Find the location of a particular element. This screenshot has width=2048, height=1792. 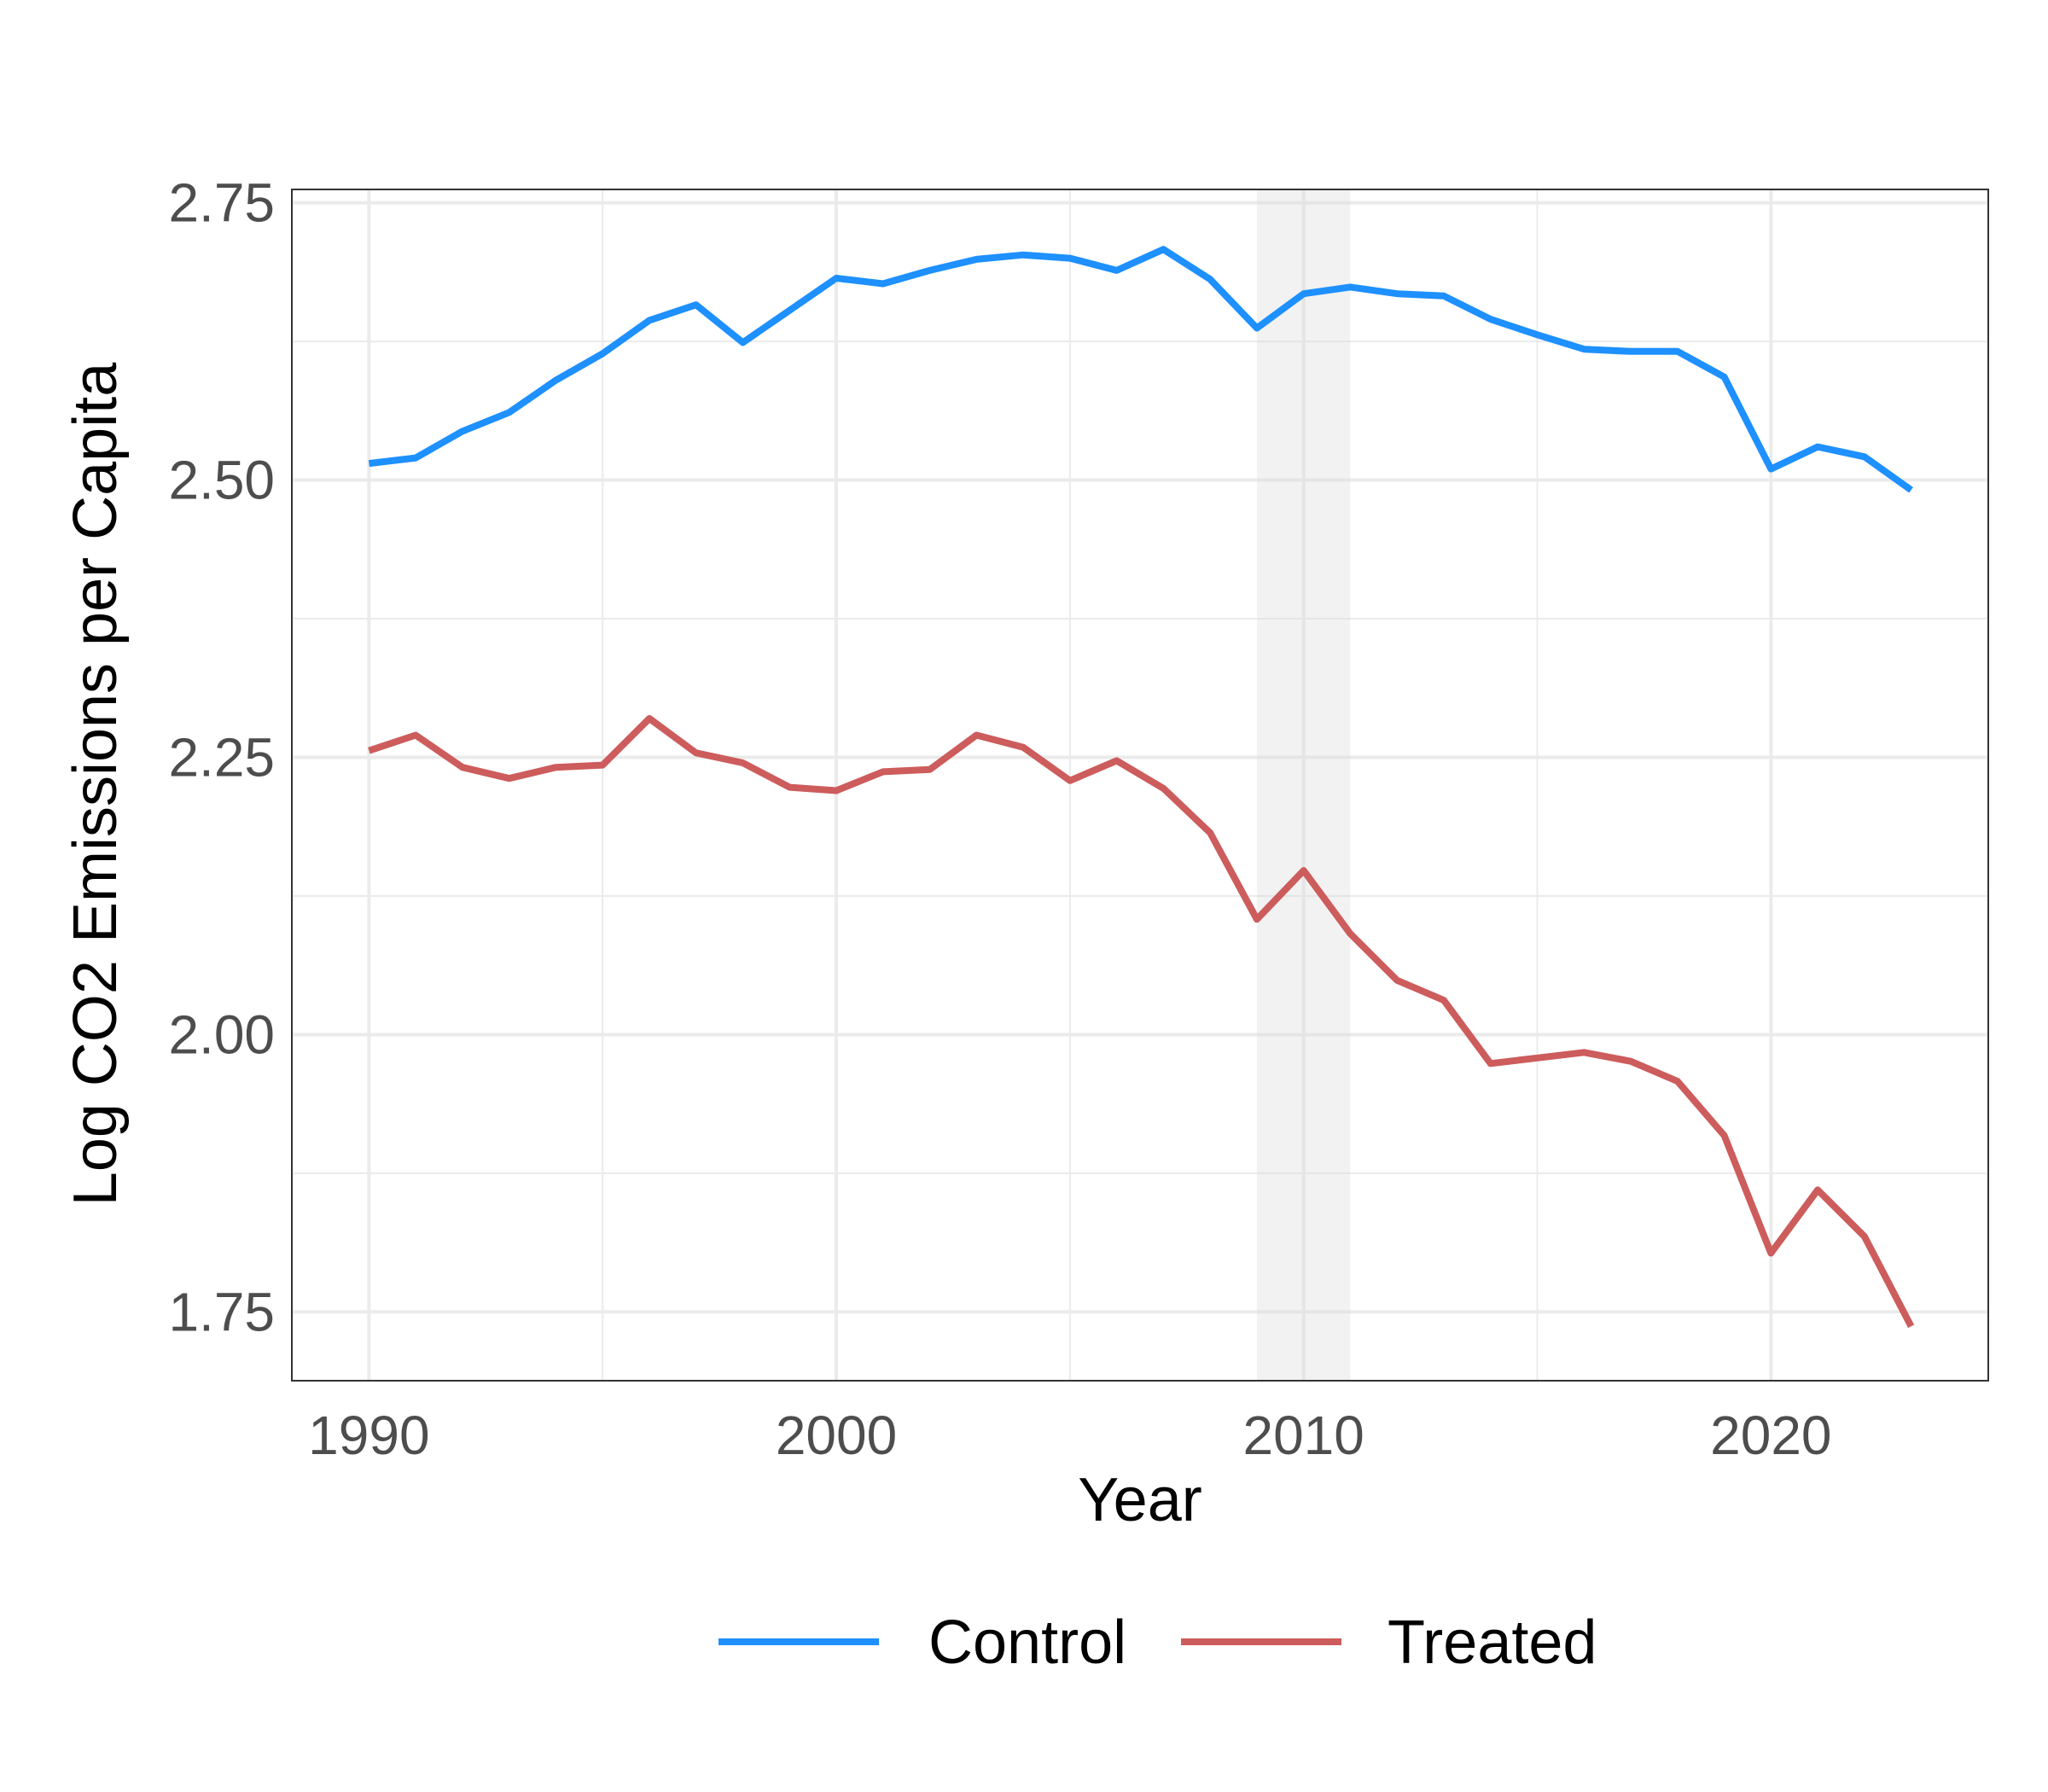

x-tick-label: 2000 is located at coordinates (836, 1435).